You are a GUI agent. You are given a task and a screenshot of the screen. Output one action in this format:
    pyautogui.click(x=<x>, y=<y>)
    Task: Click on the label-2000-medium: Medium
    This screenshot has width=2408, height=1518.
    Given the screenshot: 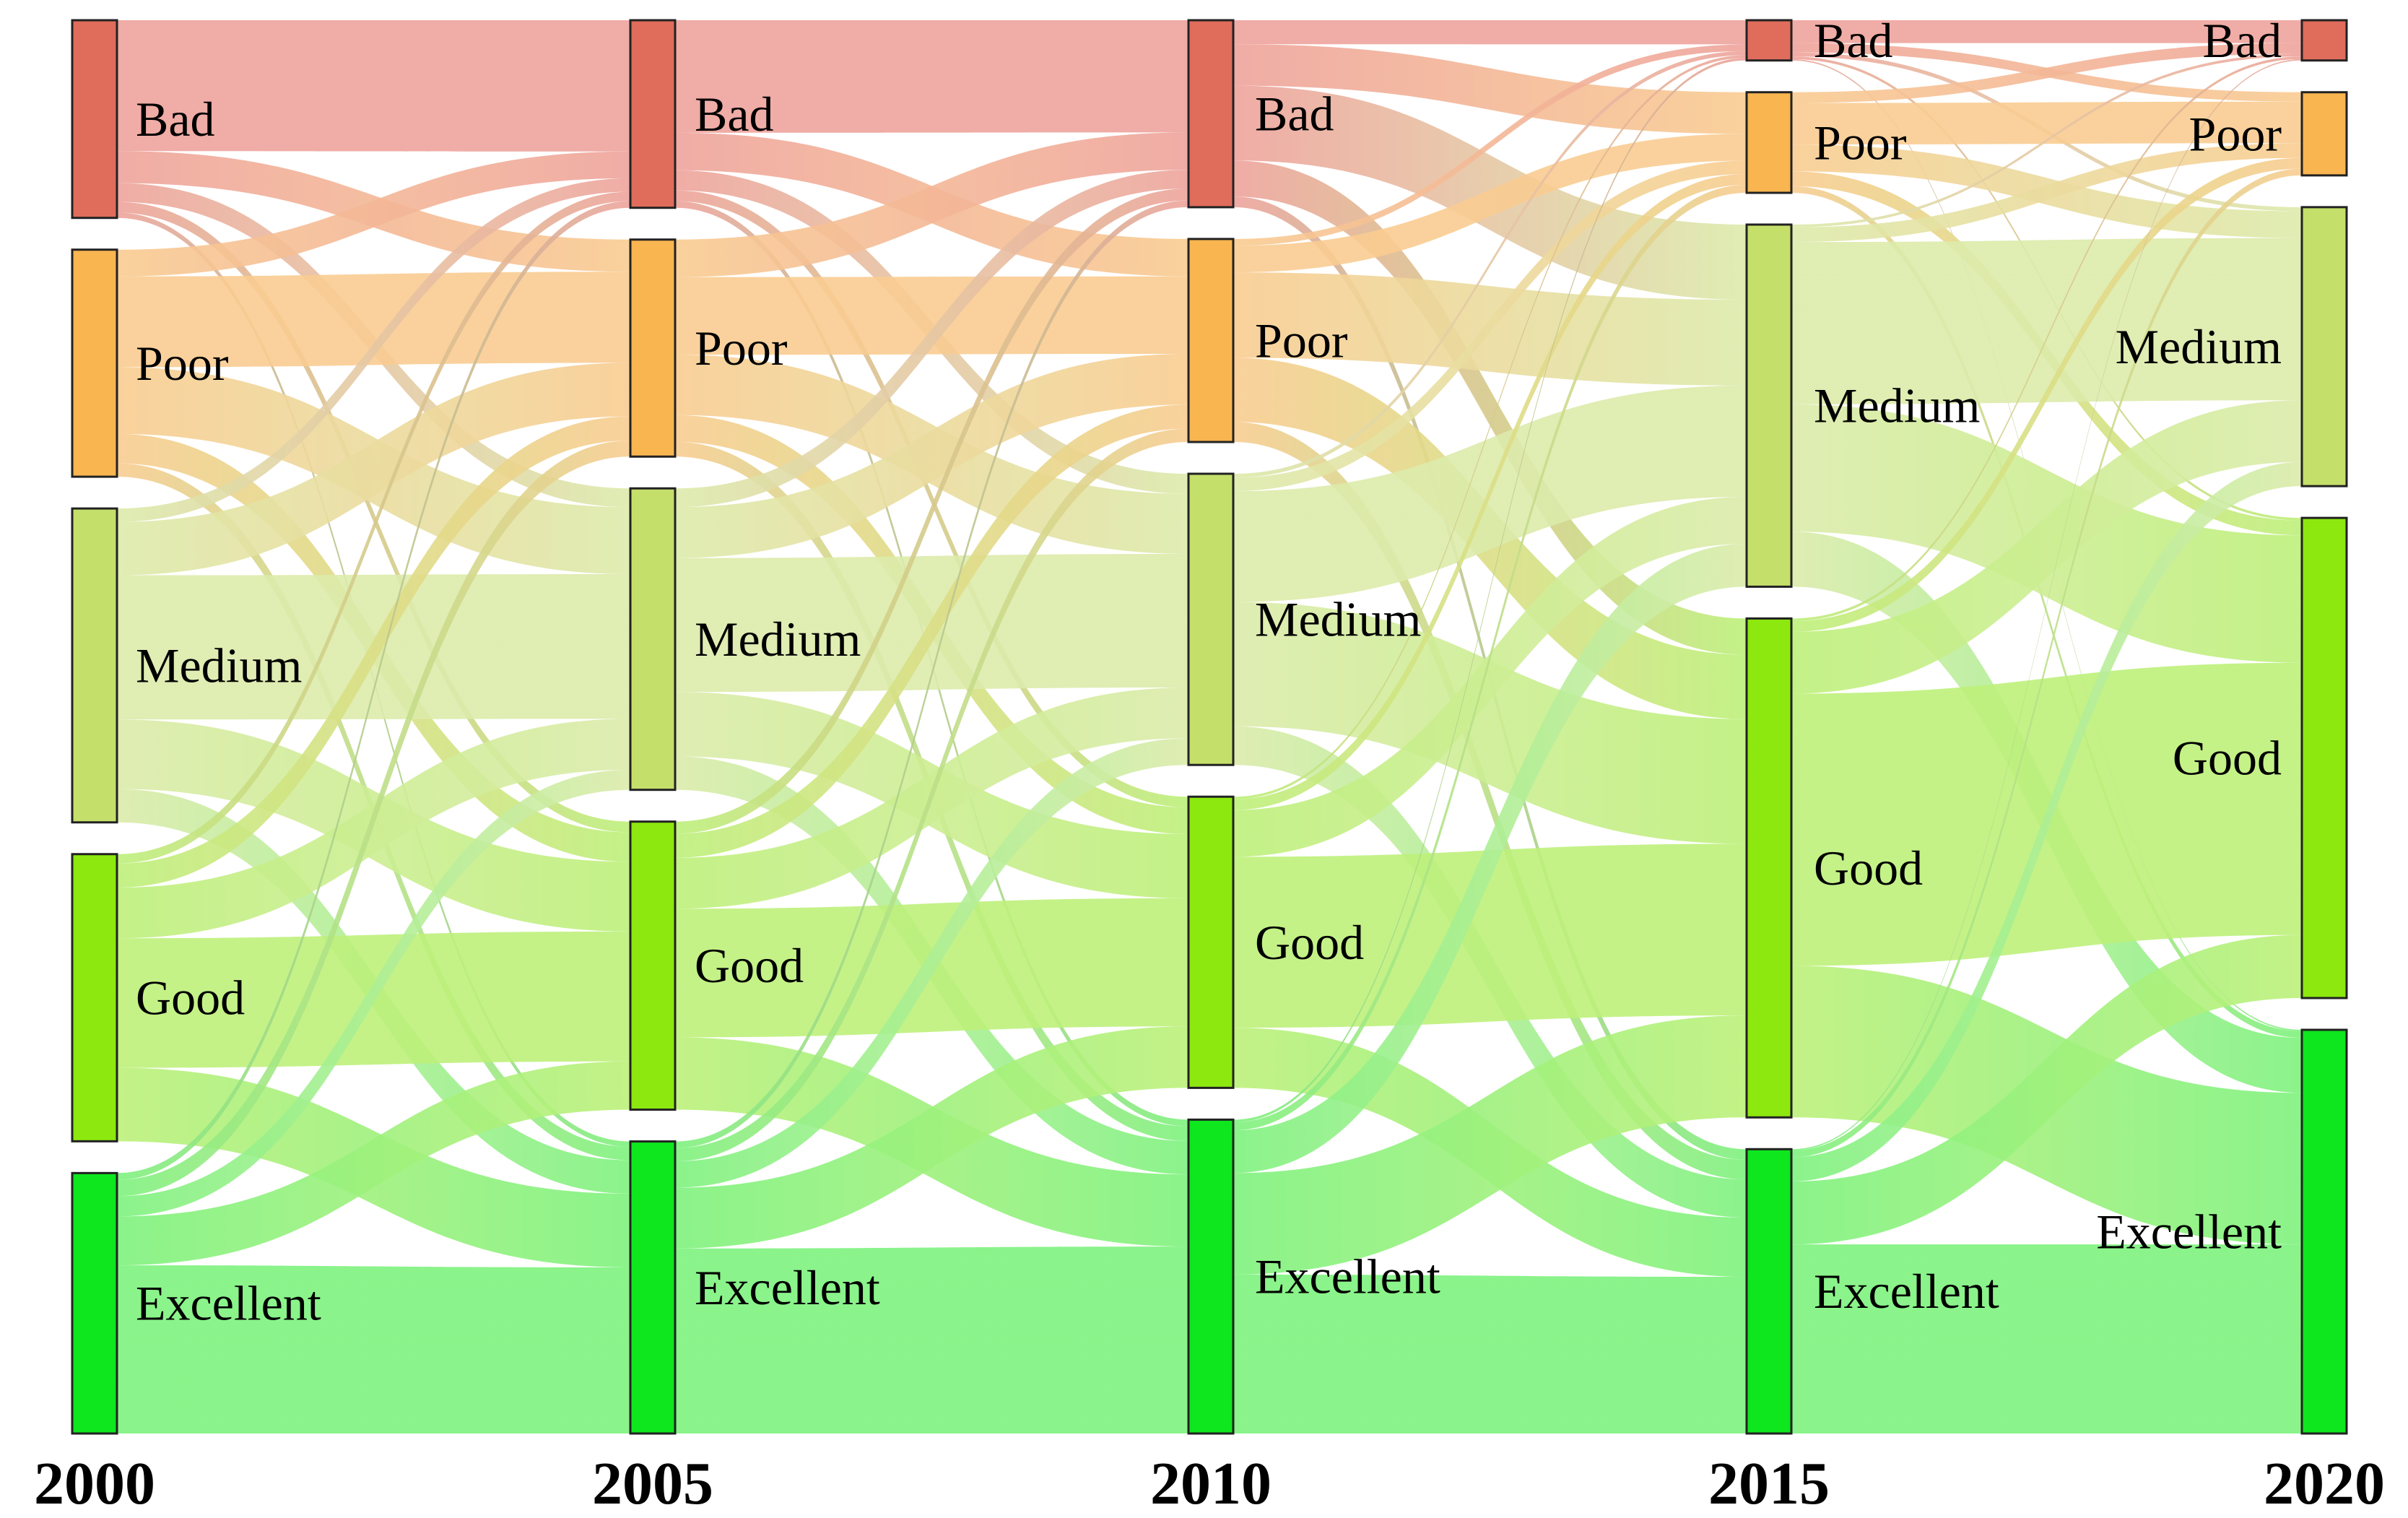 What is the action you would take?
    pyautogui.click(x=219, y=665)
    